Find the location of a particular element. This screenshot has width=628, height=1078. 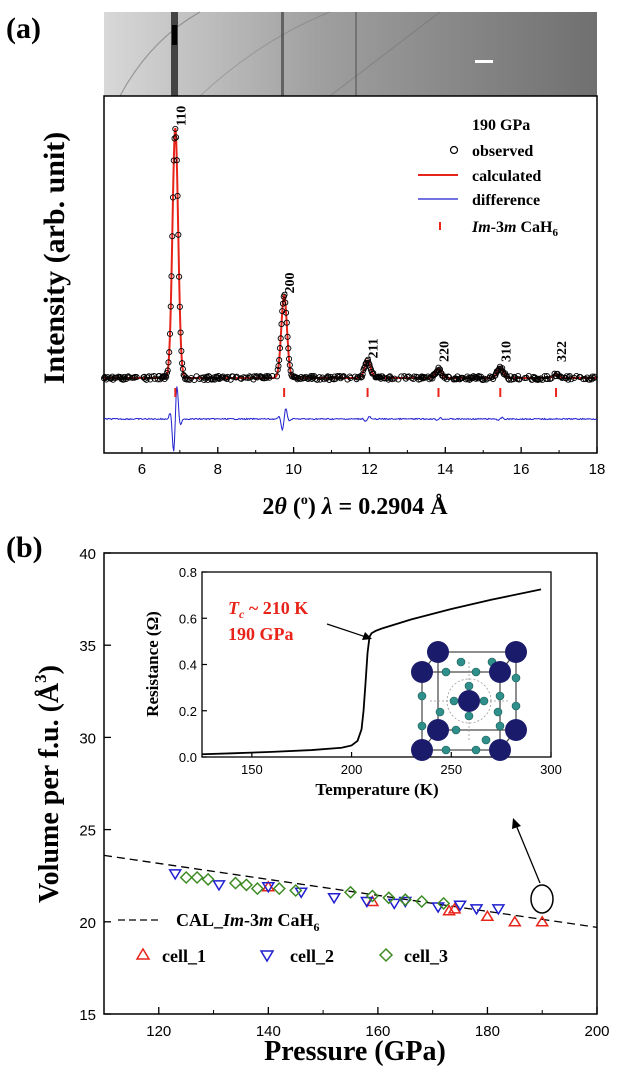

panel-a-x-tick-label: 18 is located at coordinates (597, 469).